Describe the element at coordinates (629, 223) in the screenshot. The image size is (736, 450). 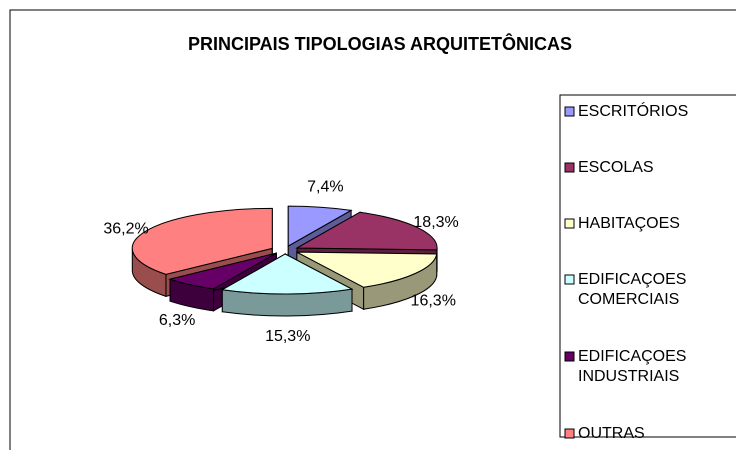
I see `legend-label: HABITAÇOES` at that location.